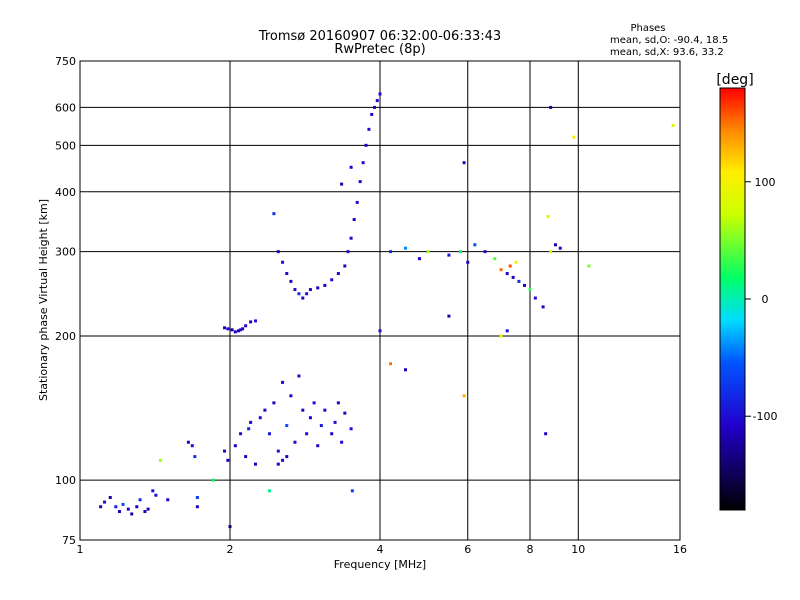 The width and height of the screenshot is (800, 600). What do you see at coordinates (65, 61) in the screenshot?
I see `y-tick-label: 750` at bounding box center [65, 61].